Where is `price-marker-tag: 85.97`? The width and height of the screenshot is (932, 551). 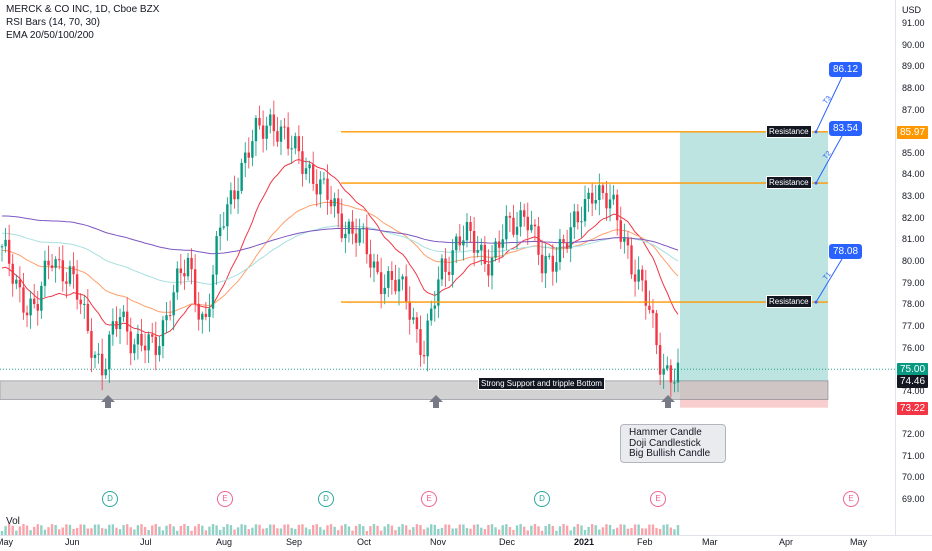 price-marker-tag: 85.97 is located at coordinates (913, 132).